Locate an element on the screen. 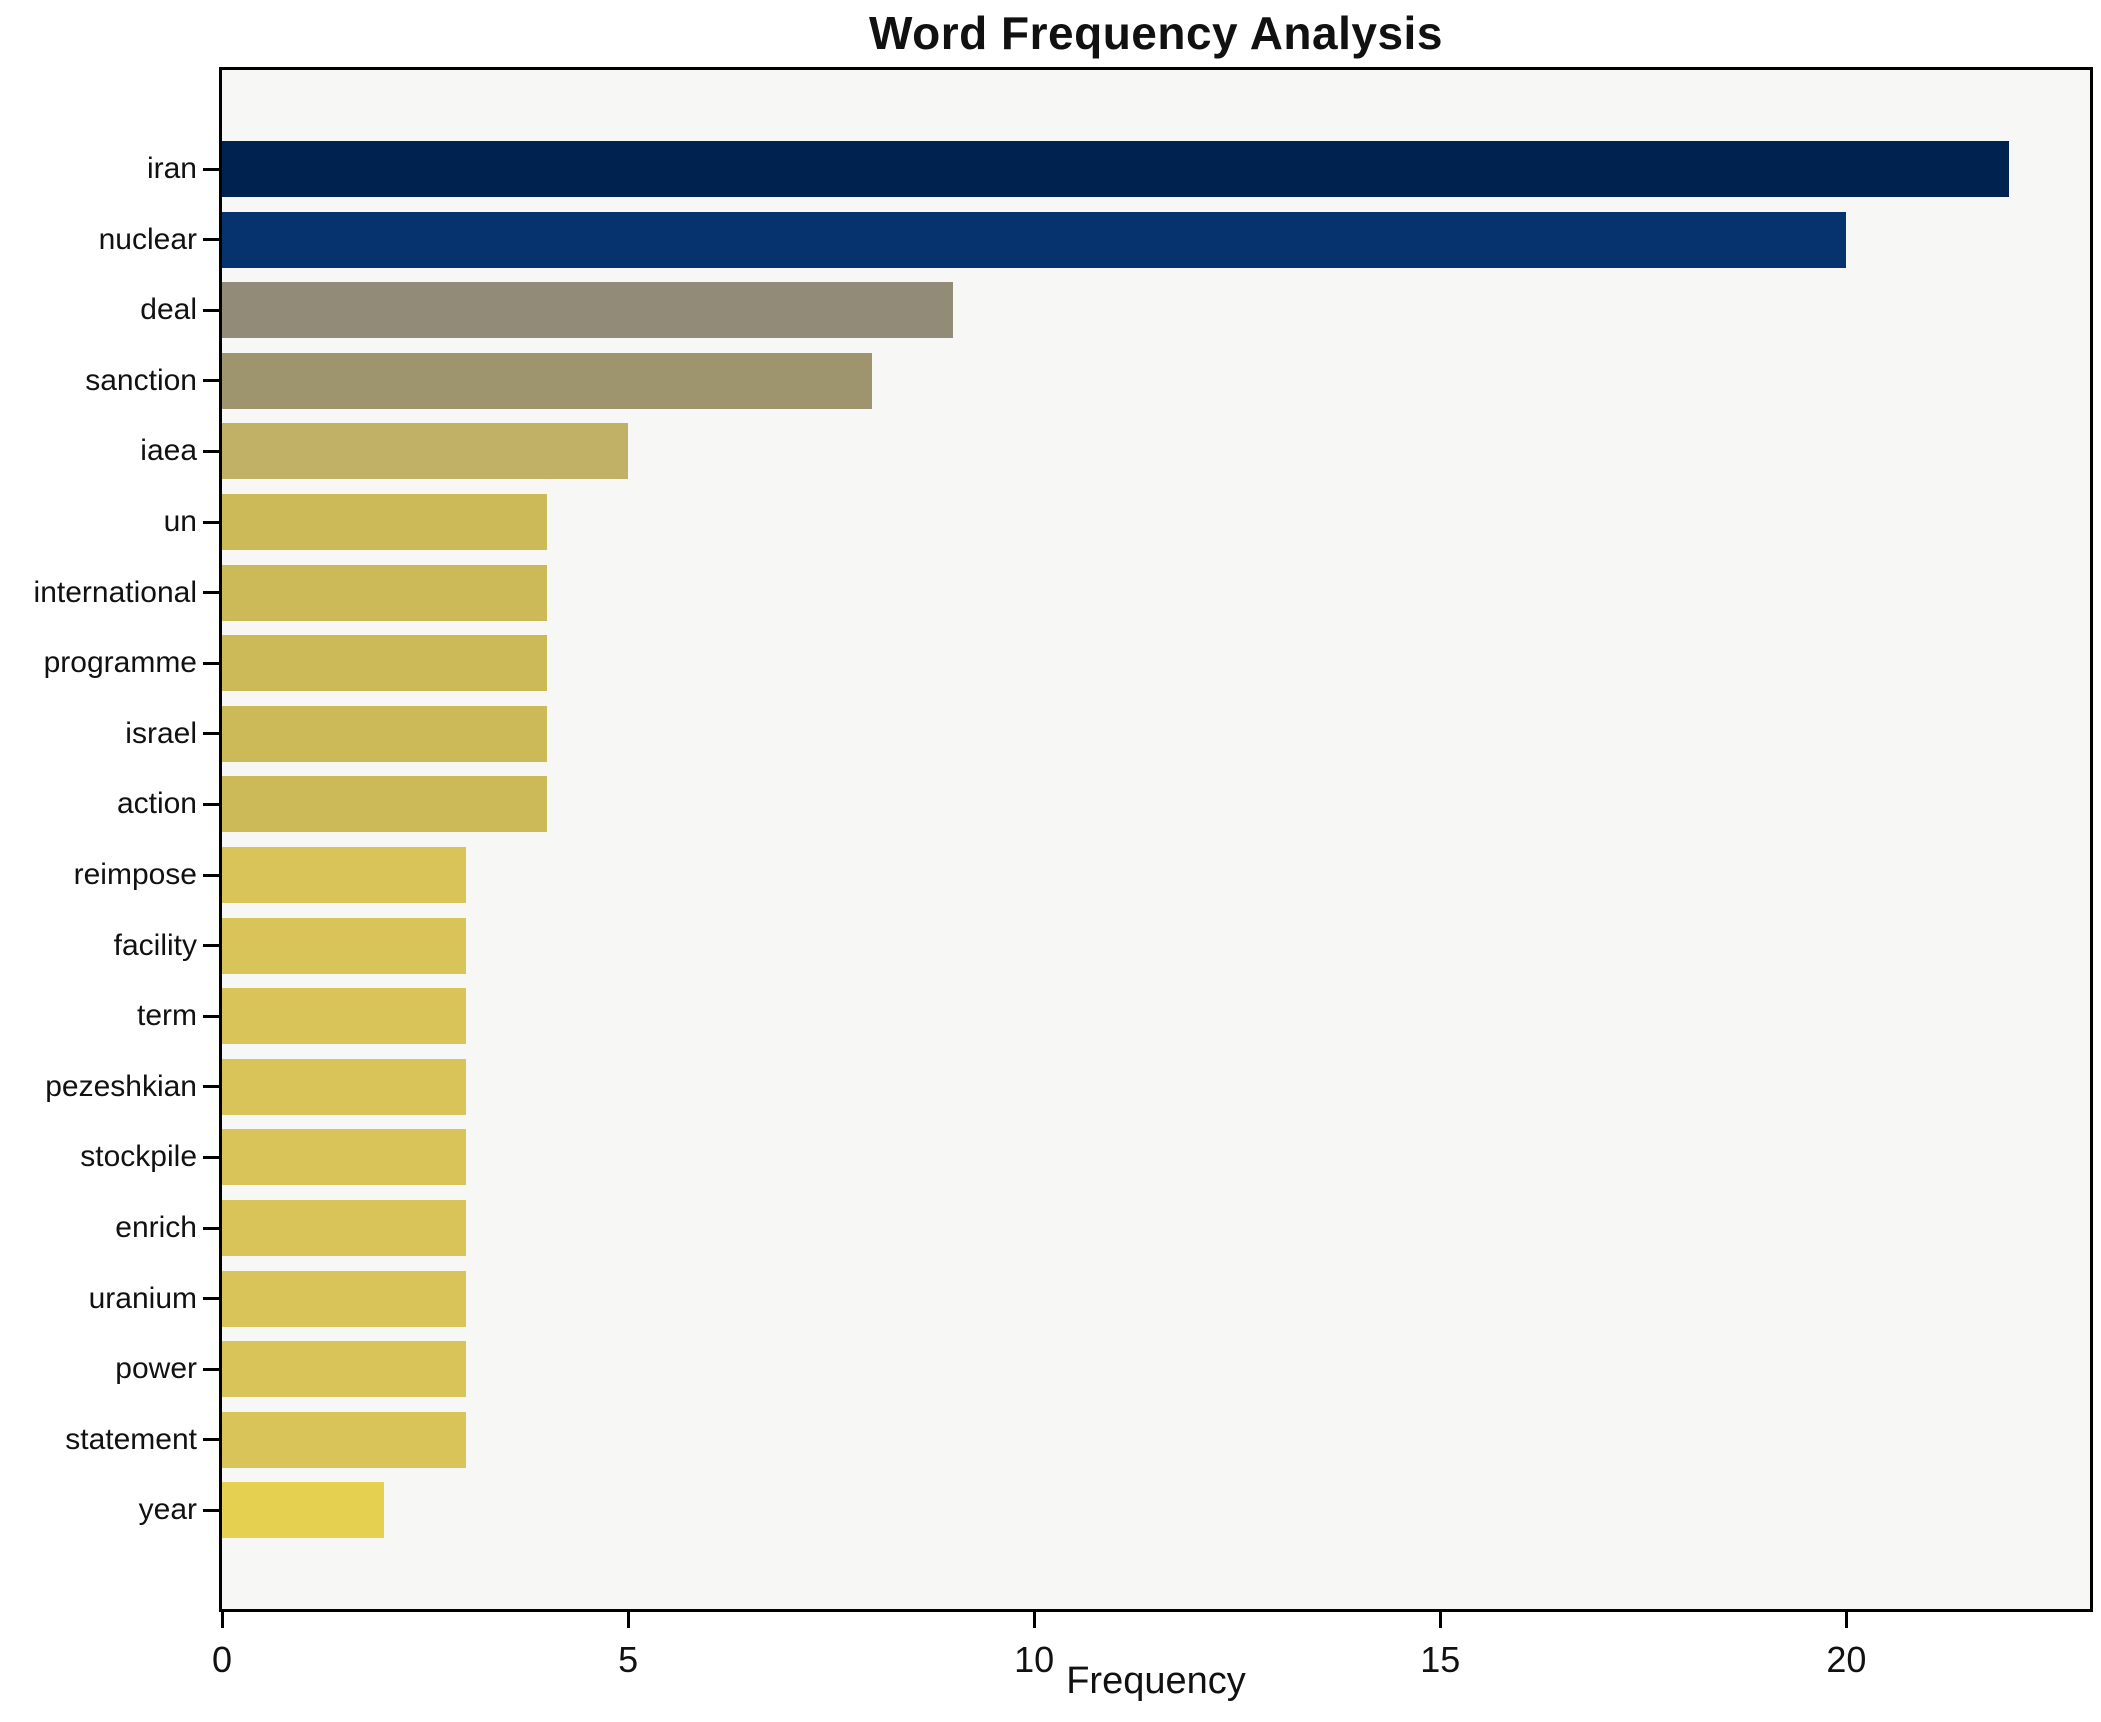 Image resolution: width=2101 pixels, height=1722 pixels. x-tick-label: 15 is located at coordinates (1440, 1659).